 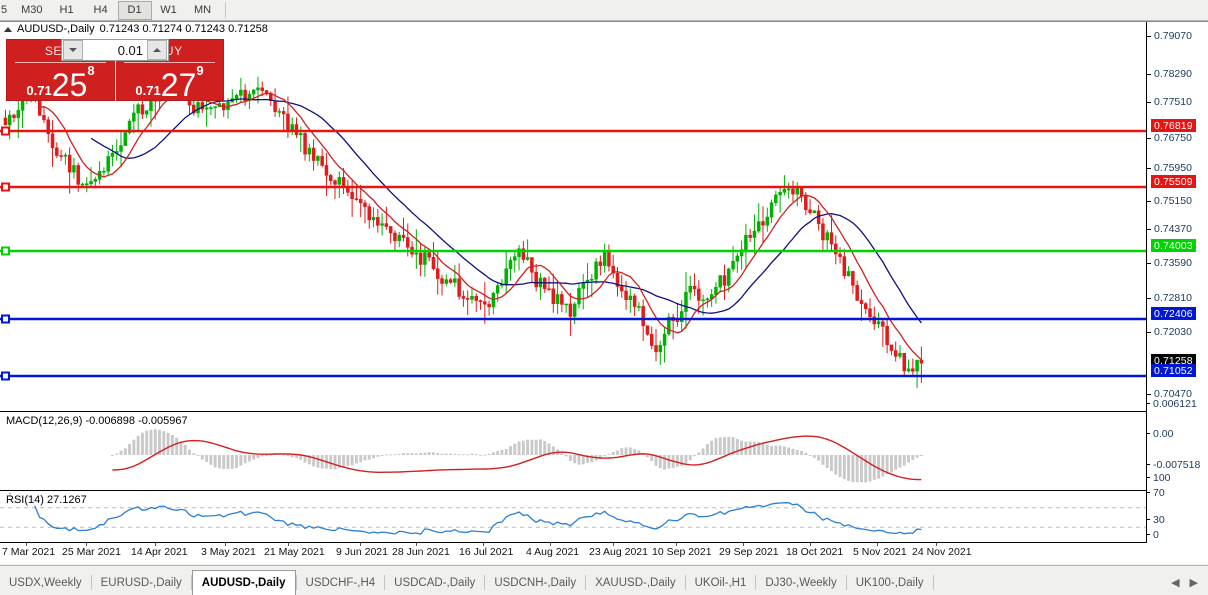 What do you see at coordinates (1175, 583) in the screenshot?
I see `scroll-left-icon: ◀` at bounding box center [1175, 583].